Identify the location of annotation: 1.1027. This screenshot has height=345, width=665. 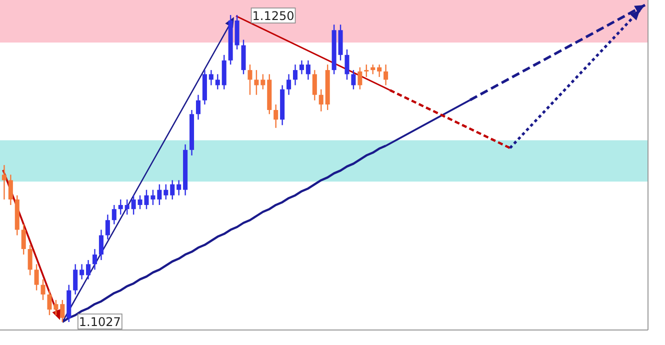
(99, 322).